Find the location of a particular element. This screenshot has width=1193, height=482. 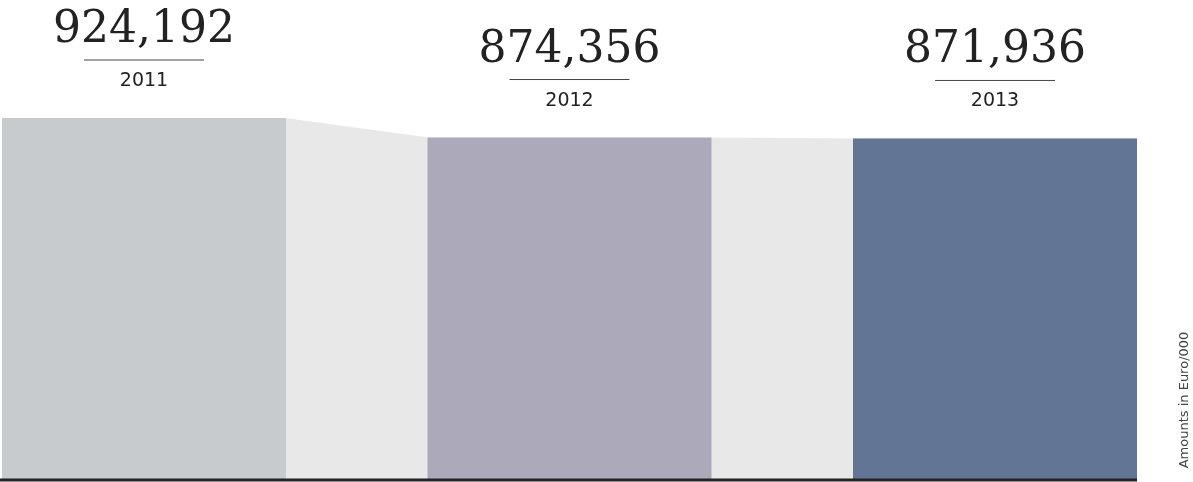

data-label: 874,356 is located at coordinates (569, 46).